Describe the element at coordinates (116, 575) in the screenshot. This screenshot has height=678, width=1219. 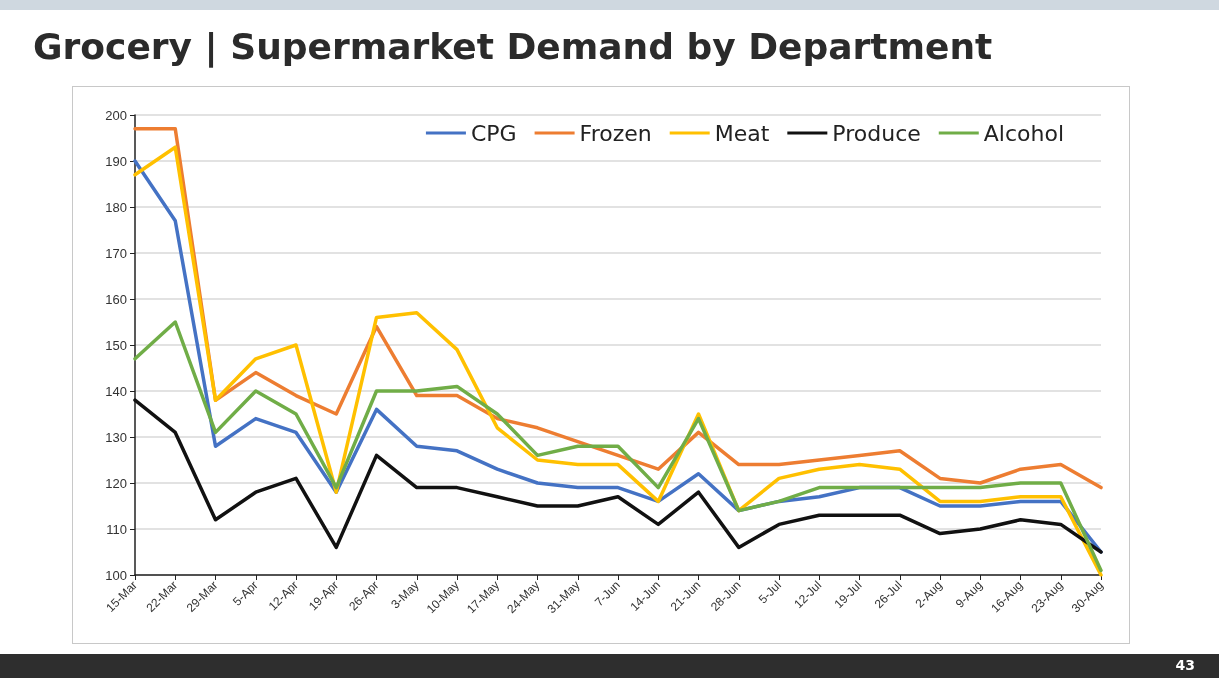
I see `y-tick-label: 100` at that location.